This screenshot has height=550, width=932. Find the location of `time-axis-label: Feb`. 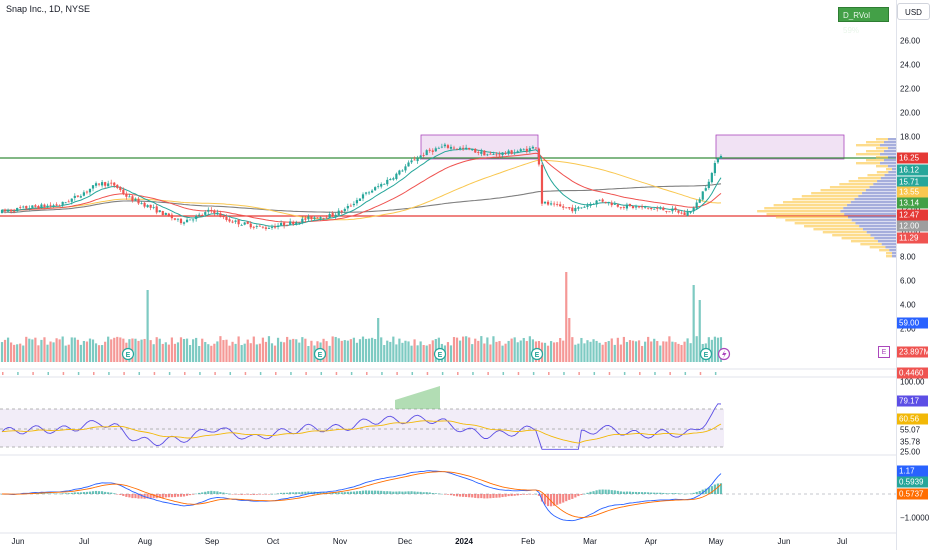

time-axis-label: Feb is located at coordinates (528, 541).